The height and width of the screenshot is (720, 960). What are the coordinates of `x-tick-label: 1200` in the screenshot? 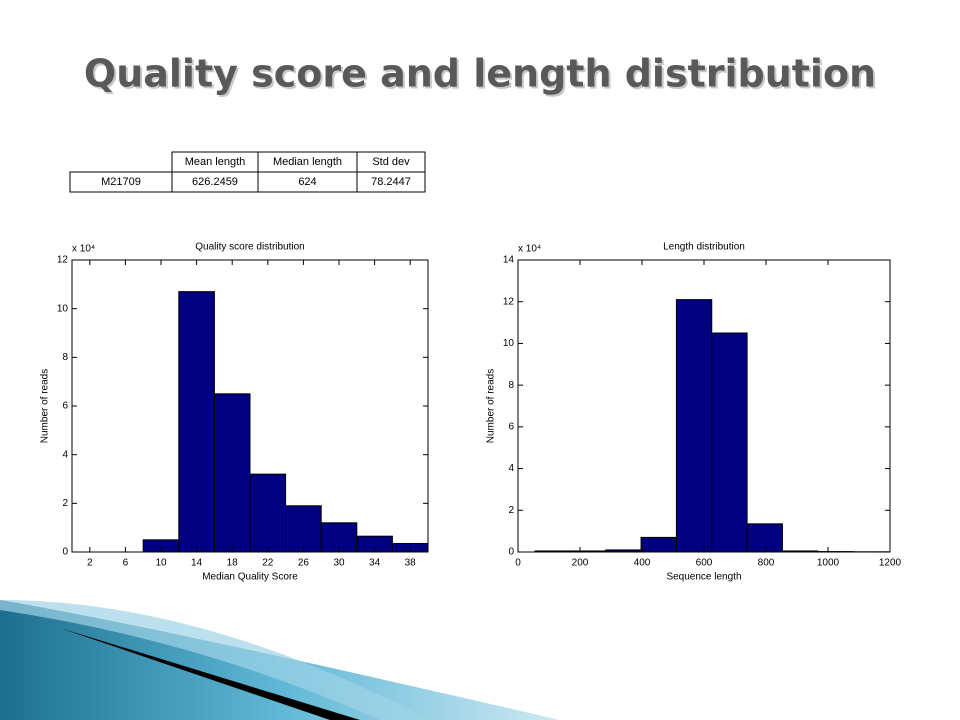 It's located at (890, 563).